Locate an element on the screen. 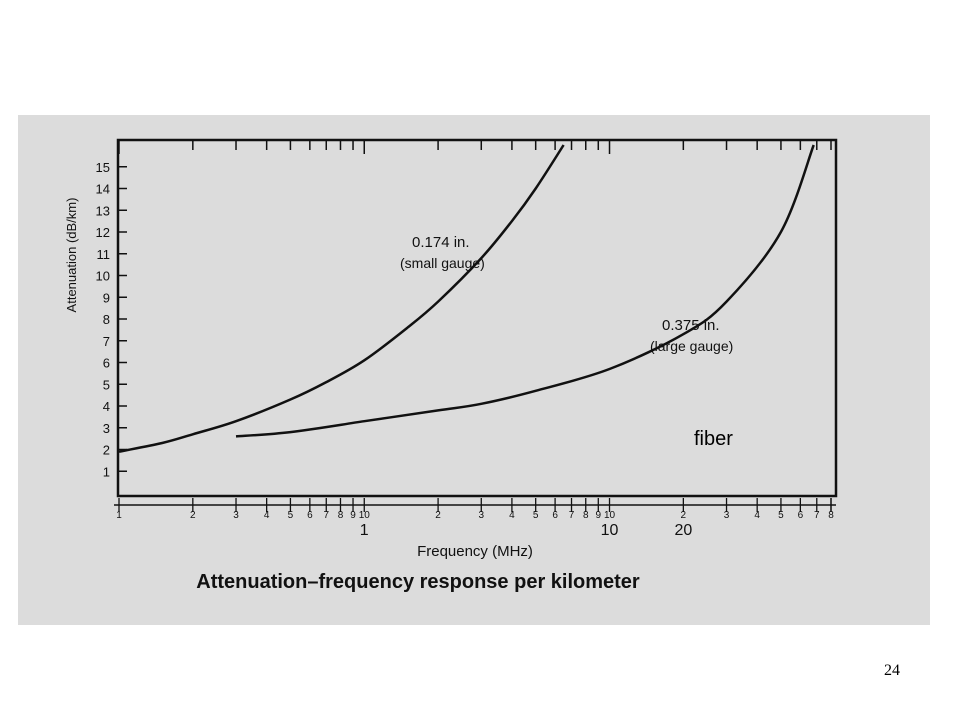 Image resolution: width=960 pixels, height=720 pixels. x-tick-major-label: 10 is located at coordinates (610, 530).